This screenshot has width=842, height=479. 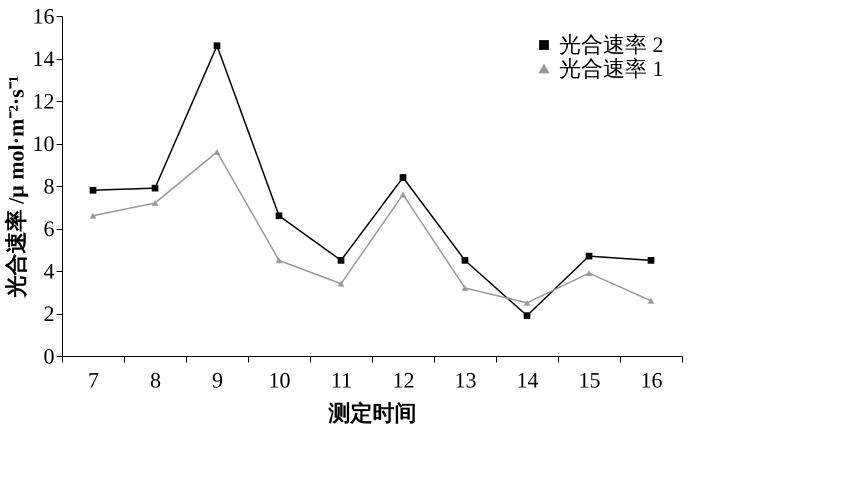 I want to click on y-tick-label: 8, so click(x=49, y=186).